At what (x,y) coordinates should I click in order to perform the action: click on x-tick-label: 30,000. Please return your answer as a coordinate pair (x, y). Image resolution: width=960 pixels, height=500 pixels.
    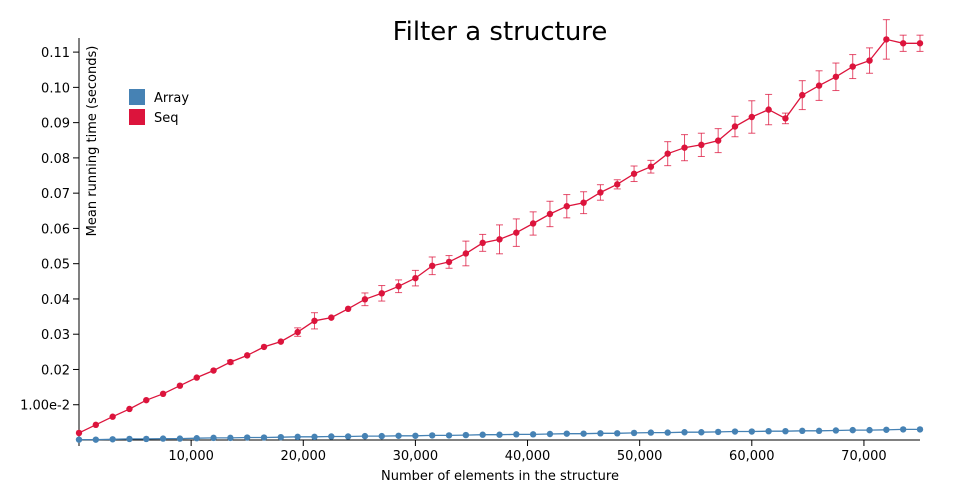
    Looking at the image, I should click on (416, 456).